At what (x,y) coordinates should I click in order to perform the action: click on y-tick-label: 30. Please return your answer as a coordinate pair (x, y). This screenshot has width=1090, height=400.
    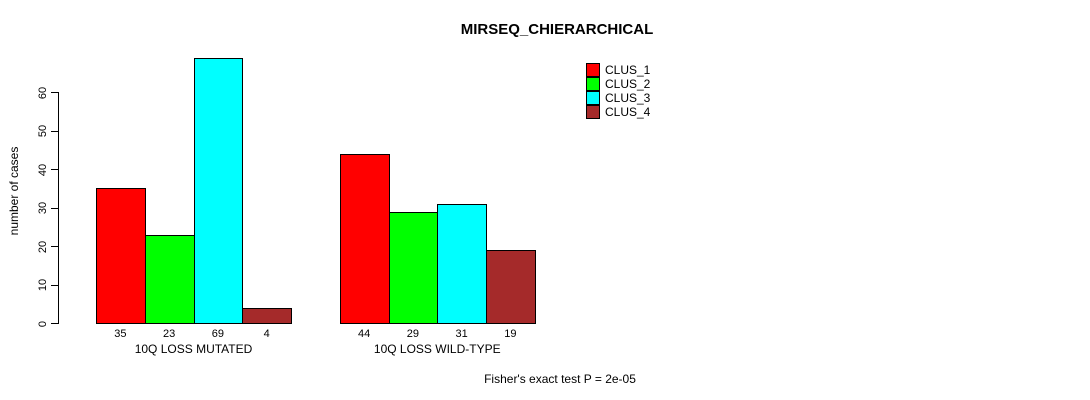
    Looking at the image, I should click on (43, 208).